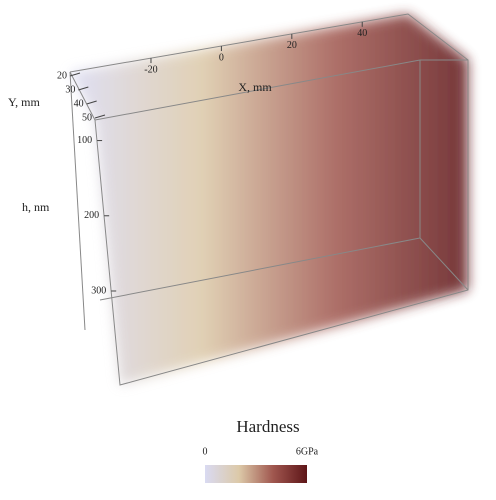 The width and height of the screenshot is (496, 500). I want to click on x-tick-label: -20, so click(150, 69).